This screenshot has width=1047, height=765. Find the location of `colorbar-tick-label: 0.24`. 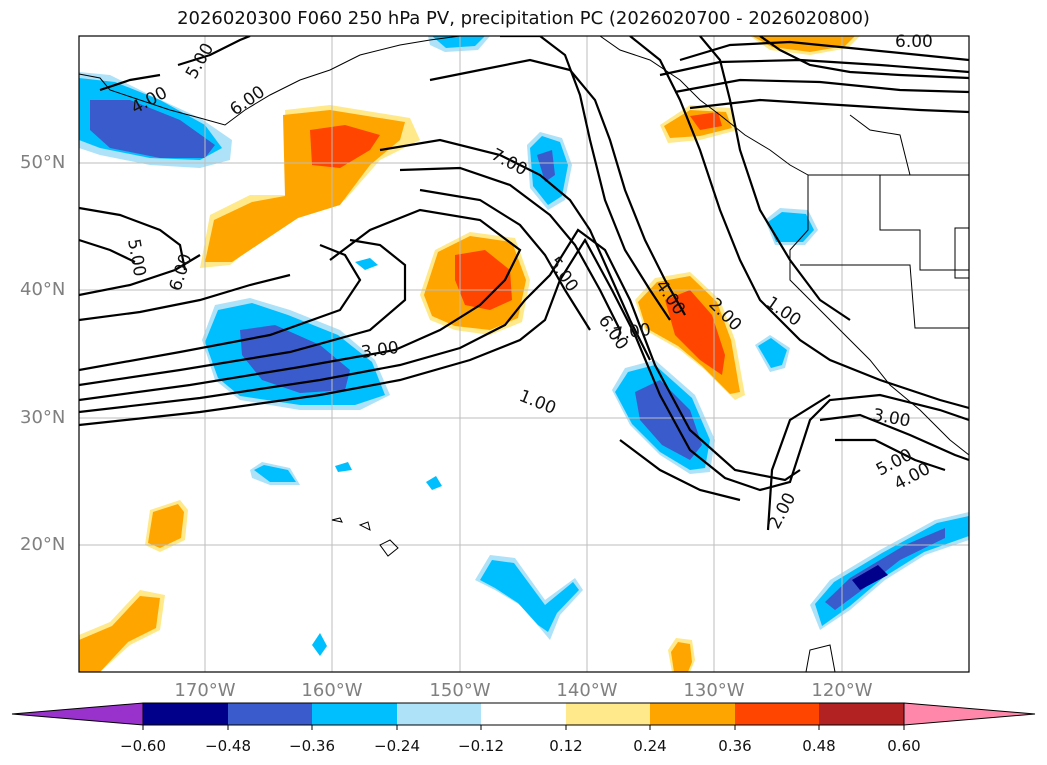

colorbar-tick-label: 0.24 is located at coordinates (650, 746).